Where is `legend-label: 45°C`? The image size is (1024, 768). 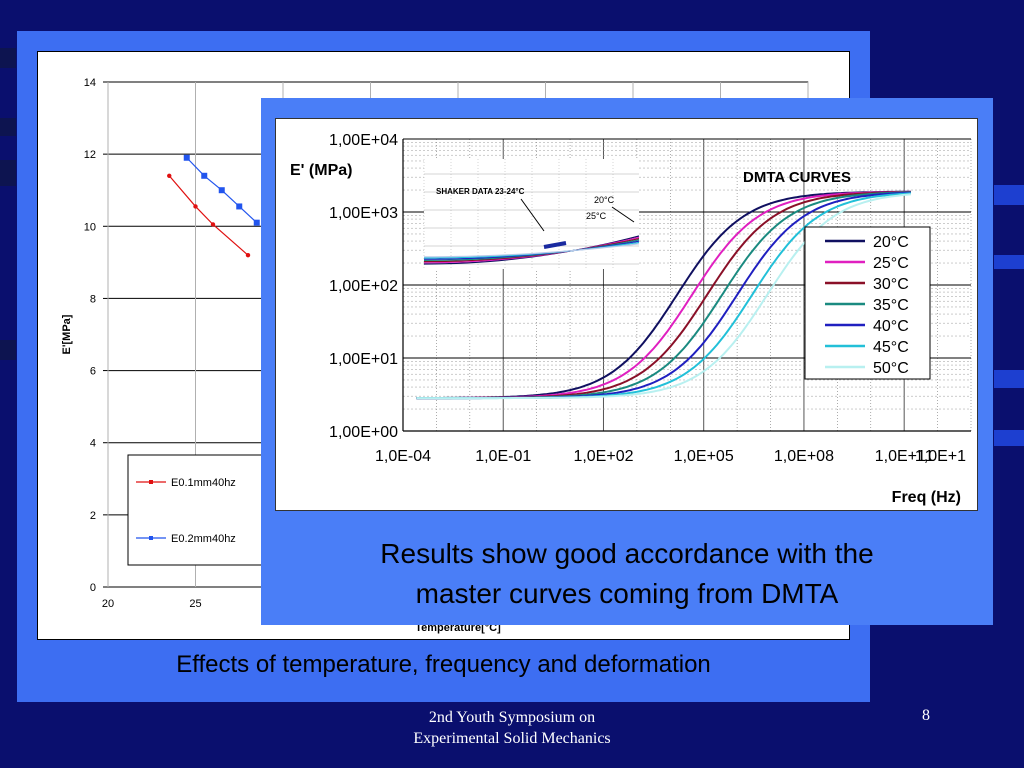 legend-label: 45°C is located at coordinates (891, 347).